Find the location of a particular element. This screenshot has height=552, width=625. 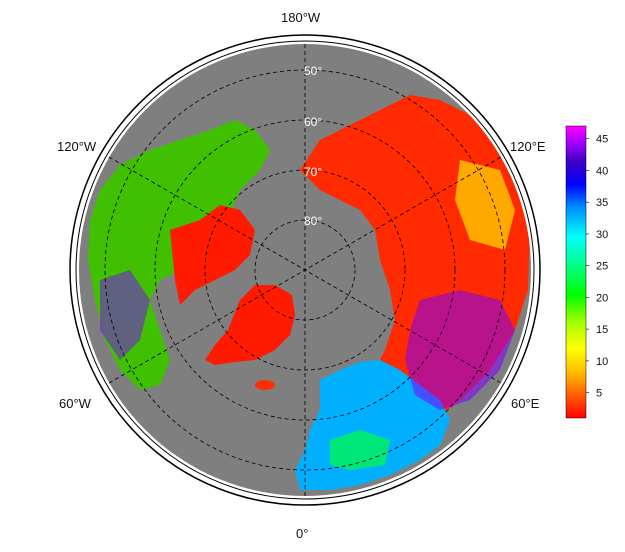

lon-label-0: 0° is located at coordinates (302, 533).